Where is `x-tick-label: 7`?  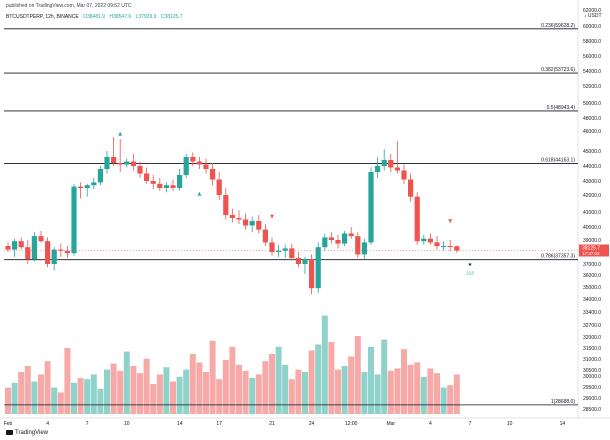
x-tick-label: 7 is located at coordinates (87, 424).